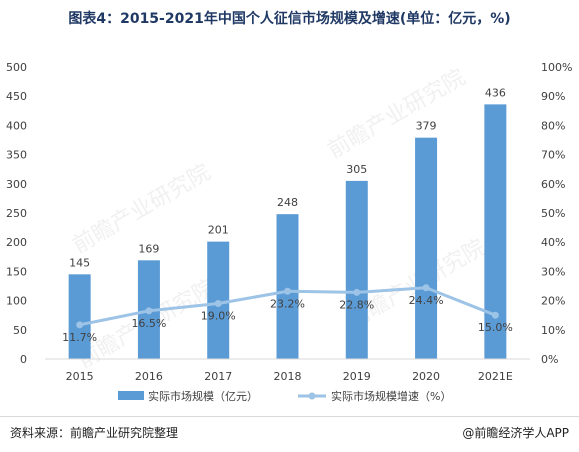 The width and height of the screenshot is (579, 452). Describe the element at coordinates (553, 213) in the screenshot. I see `y-right-tick-label: 50%` at that location.